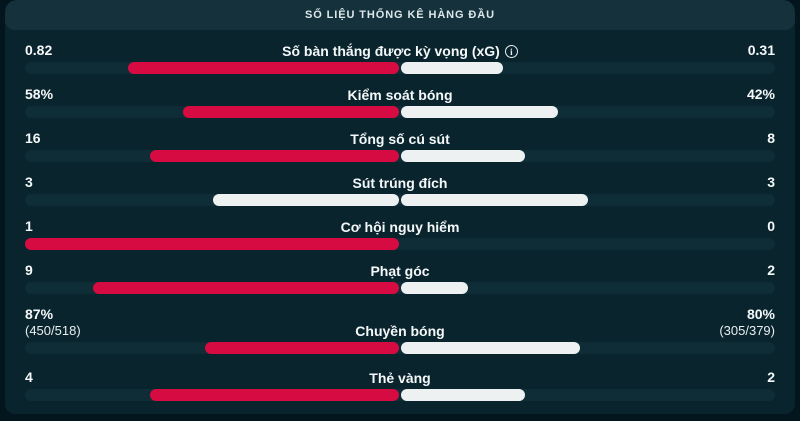 The width and height of the screenshot is (800, 421). I want to click on home-value: 58%, so click(39, 94).